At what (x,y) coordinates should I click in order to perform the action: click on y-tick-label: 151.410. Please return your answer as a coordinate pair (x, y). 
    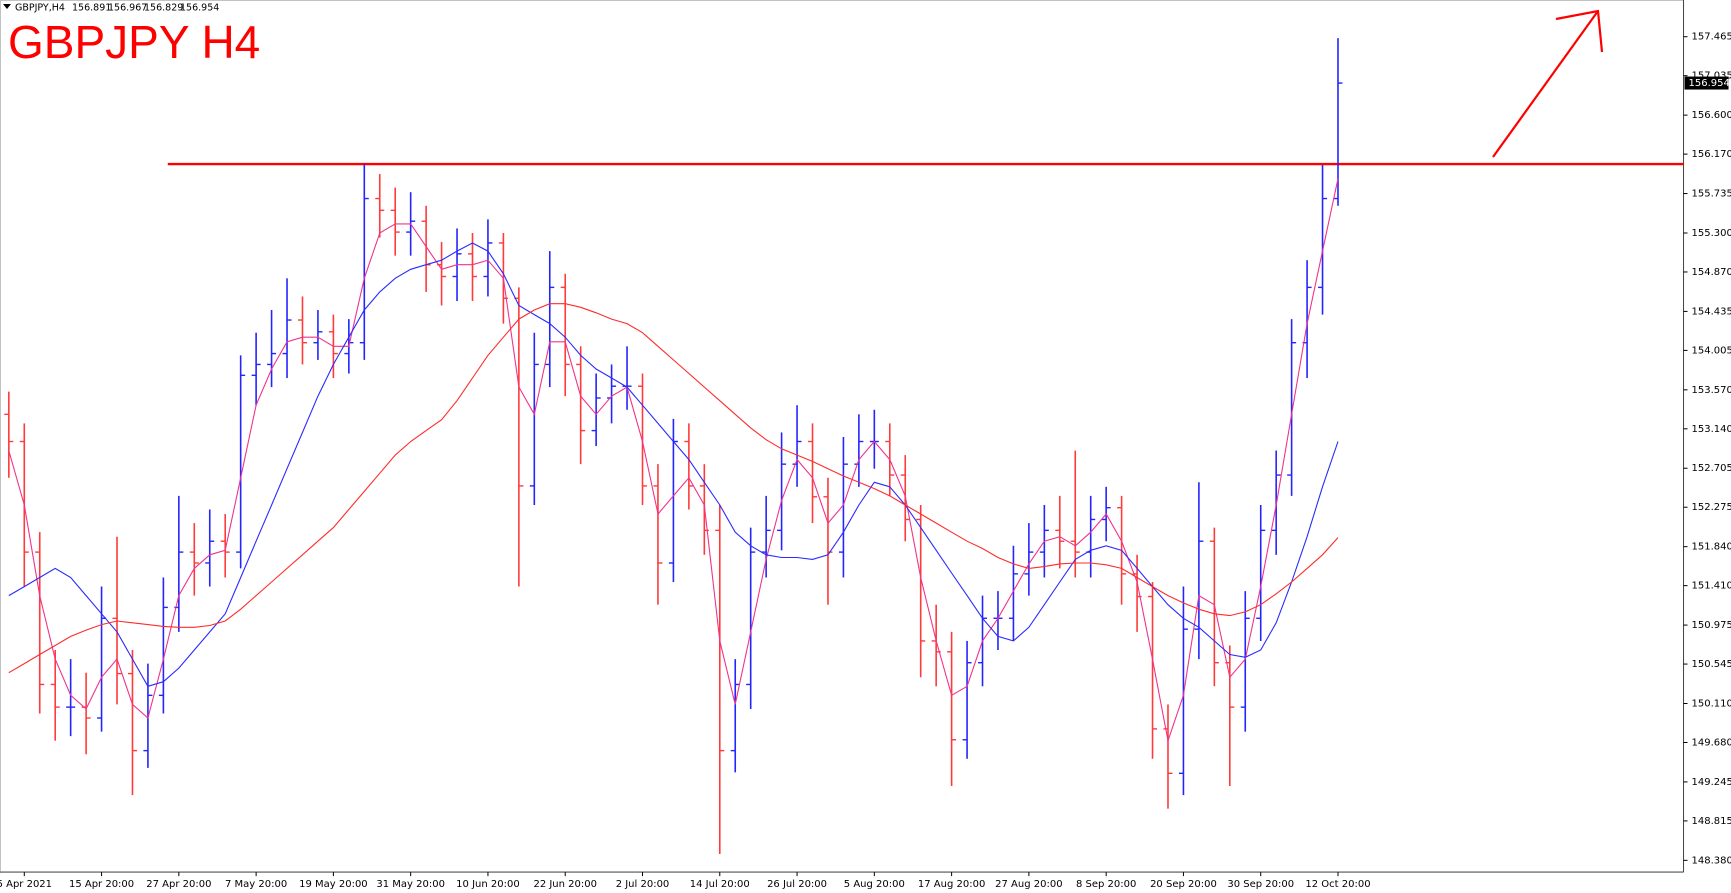
    Looking at the image, I should click on (1711, 586).